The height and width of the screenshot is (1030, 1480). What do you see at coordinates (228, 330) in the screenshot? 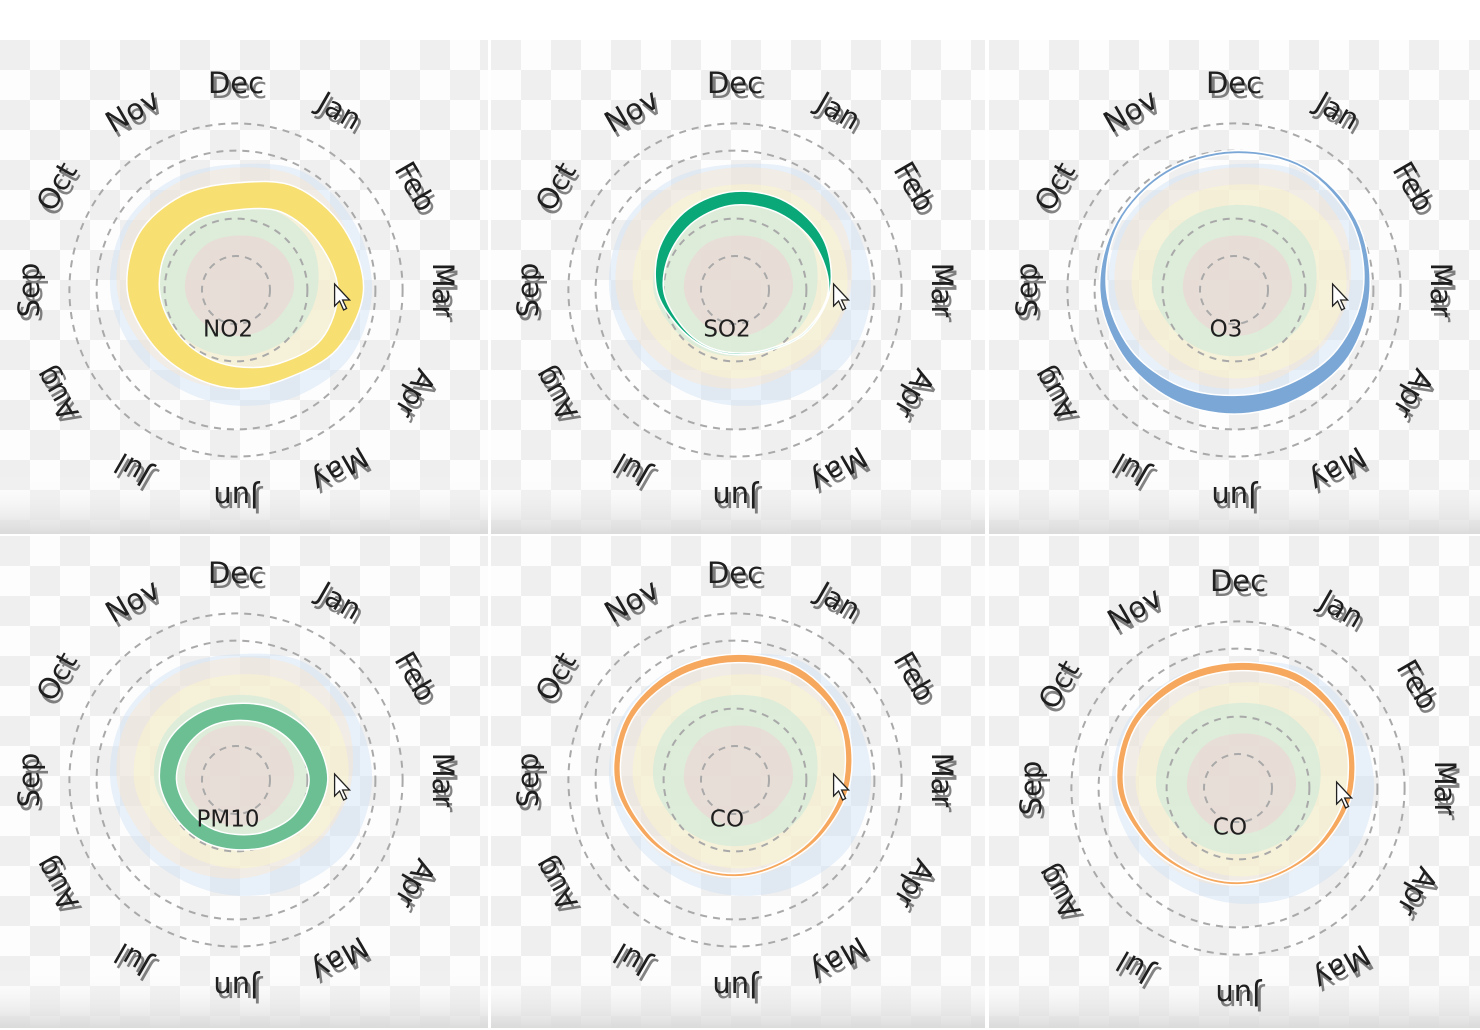
I see `center-label: NO2` at bounding box center [228, 330].